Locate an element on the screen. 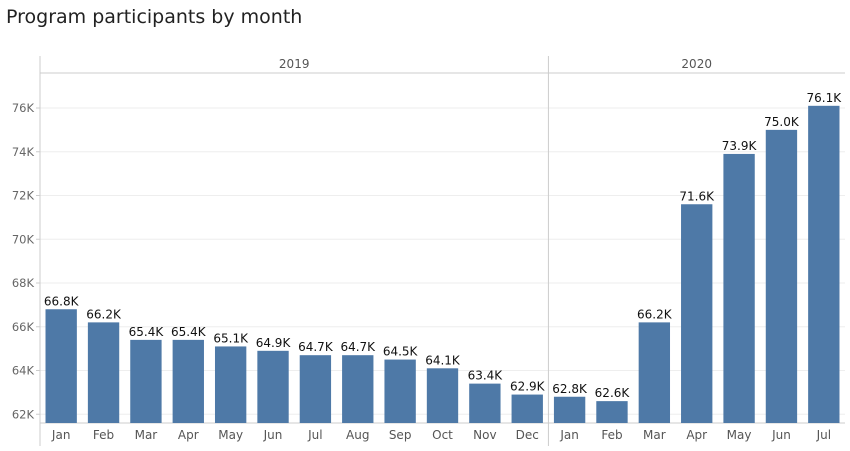 The image size is (850, 451). panel-label-2019: 2019 is located at coordinates (294, 64).